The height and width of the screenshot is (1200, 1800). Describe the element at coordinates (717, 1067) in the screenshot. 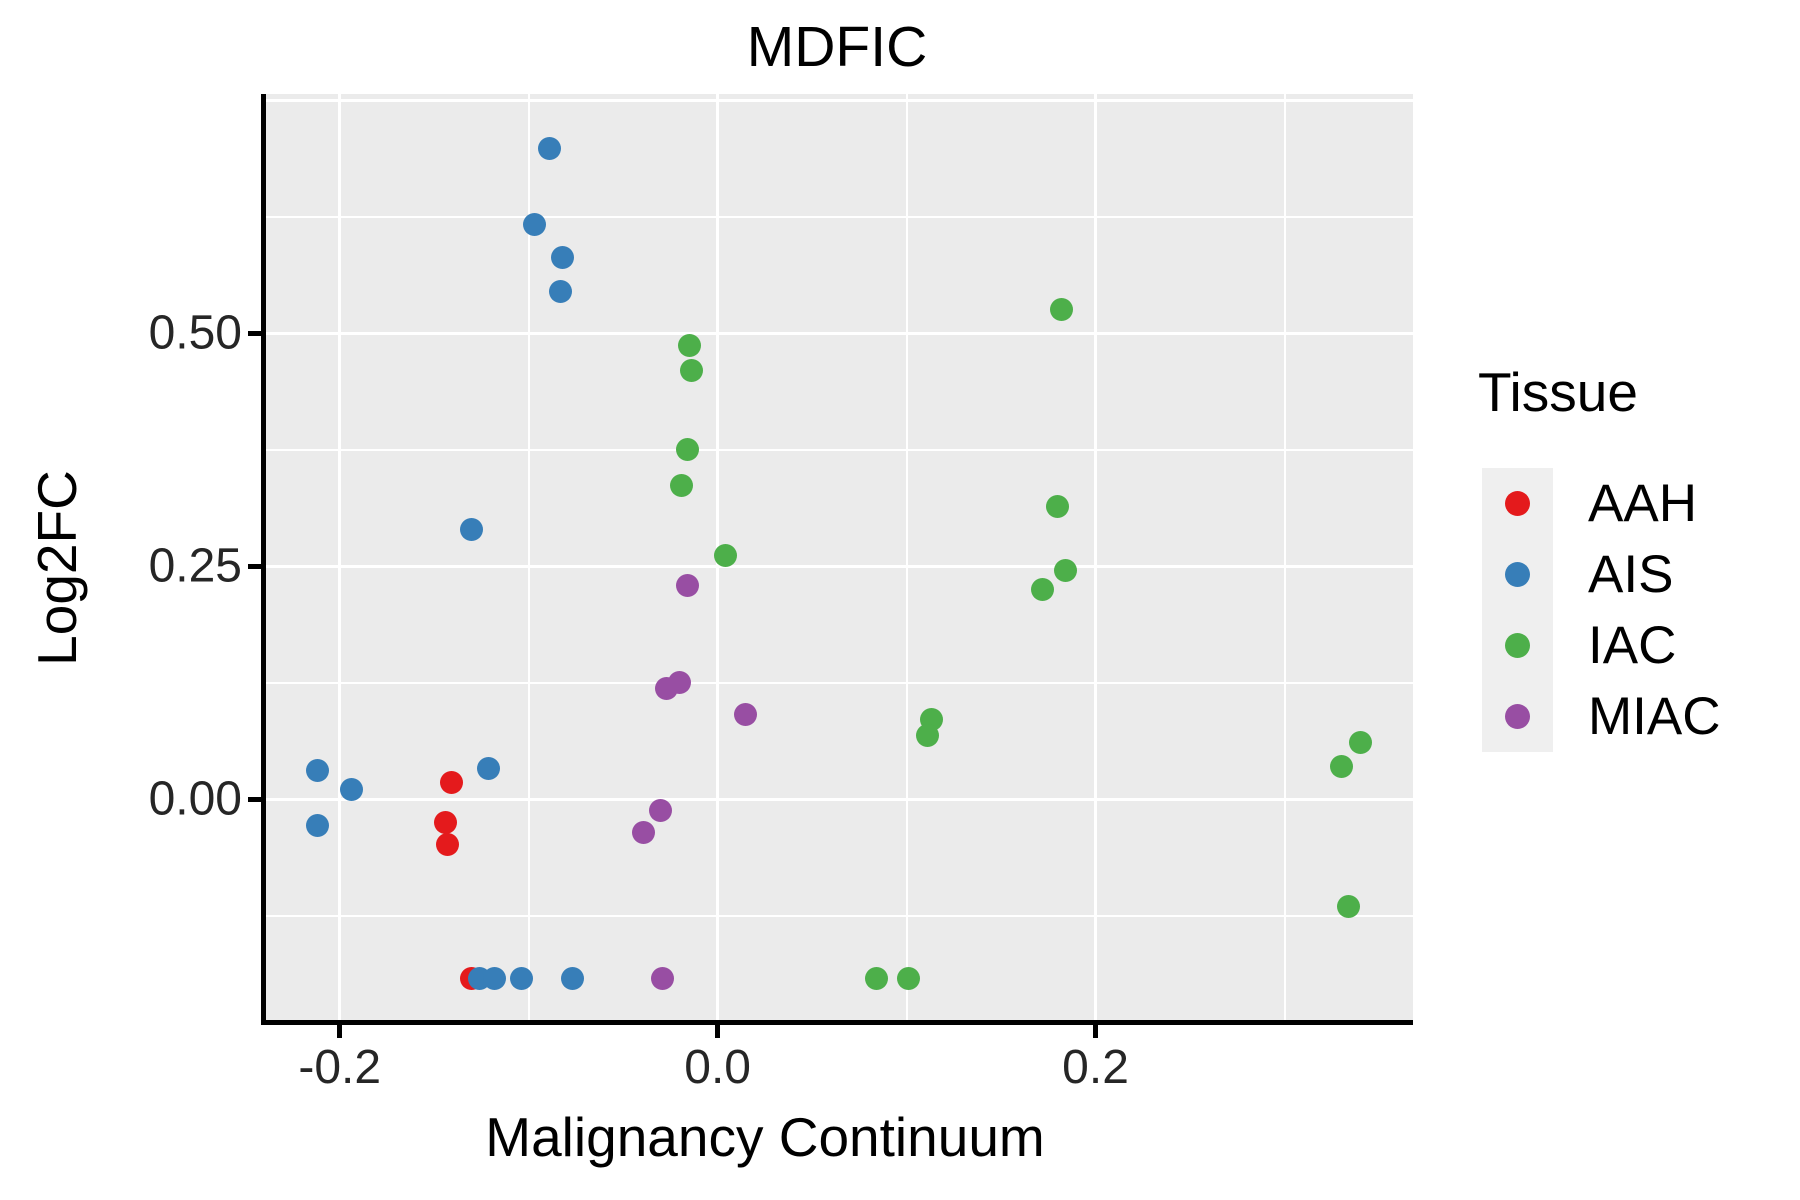

I see `x-tick-label: 0.0` at that location.